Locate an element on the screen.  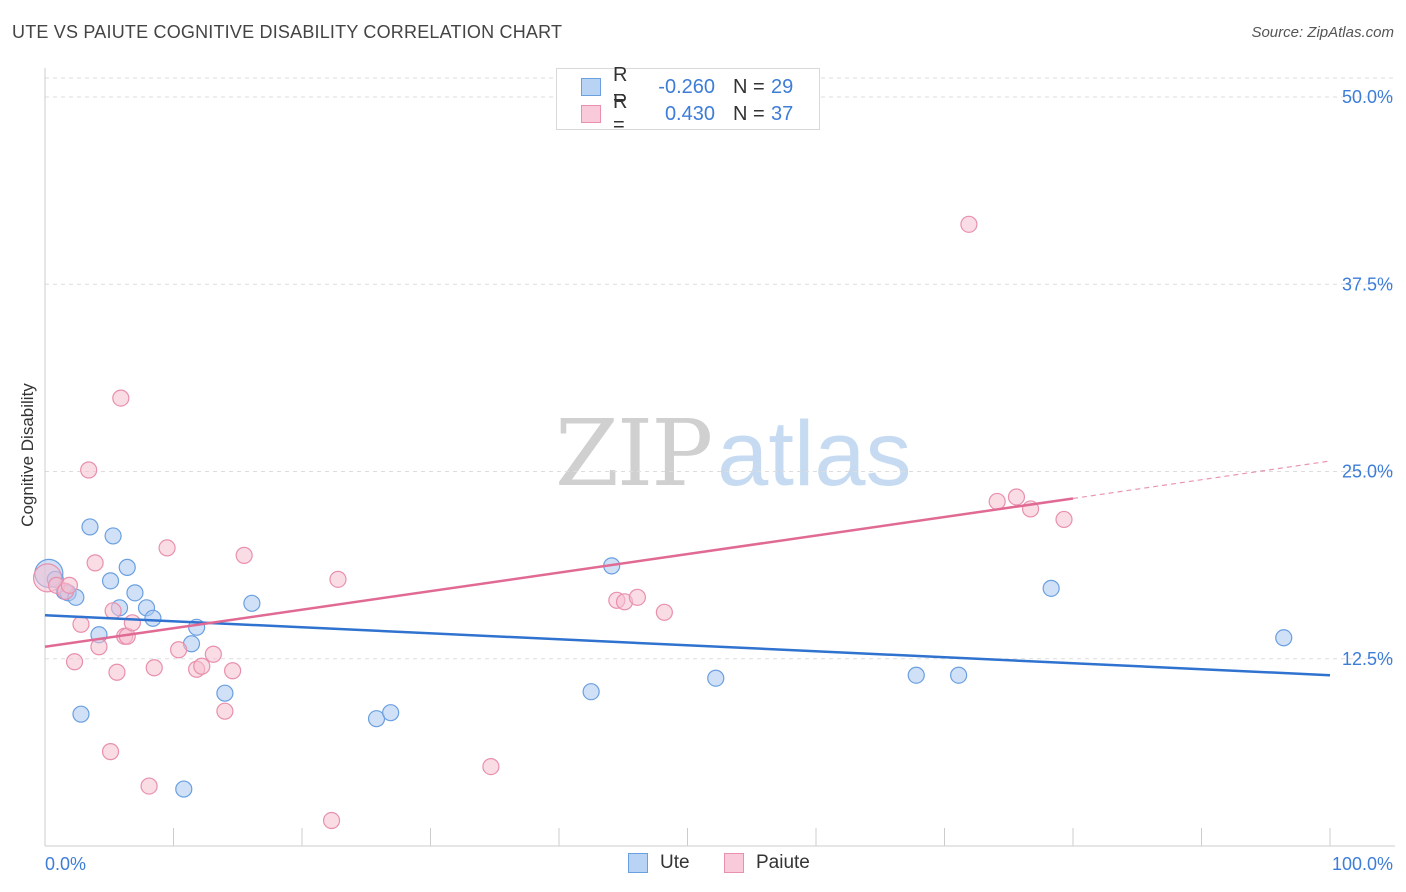
x-tick-label: 100.0% is located at coordinates (1362, 864).